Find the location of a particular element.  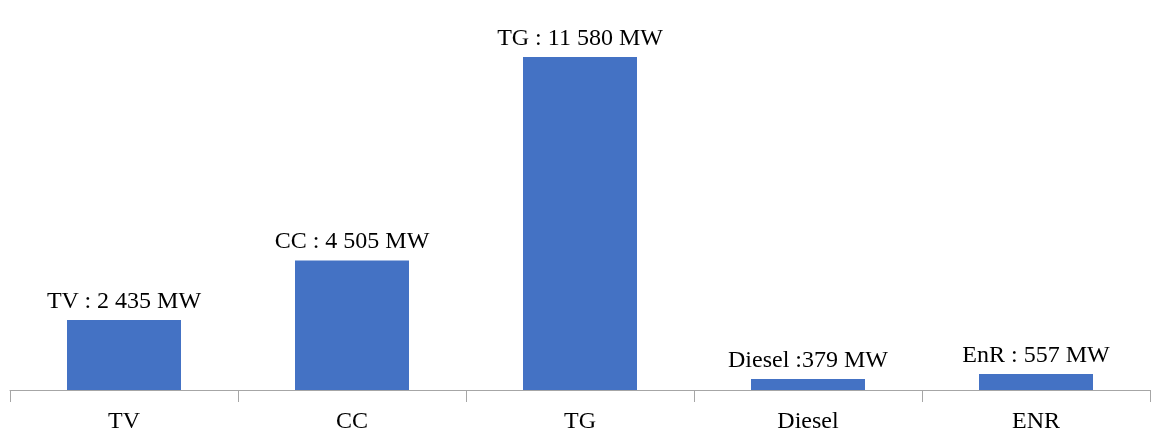

data-label: Diesel :379 MW is located at coordinates (808, 359).